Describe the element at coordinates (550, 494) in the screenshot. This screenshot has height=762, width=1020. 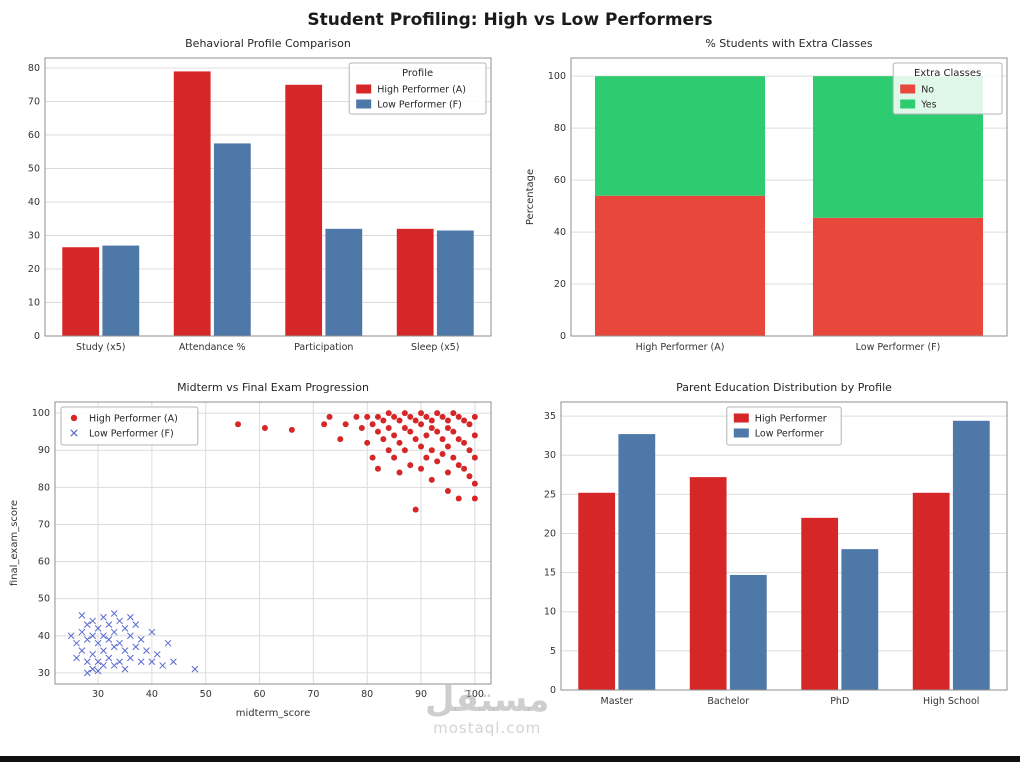
I see `svg-text: 25` at that location.